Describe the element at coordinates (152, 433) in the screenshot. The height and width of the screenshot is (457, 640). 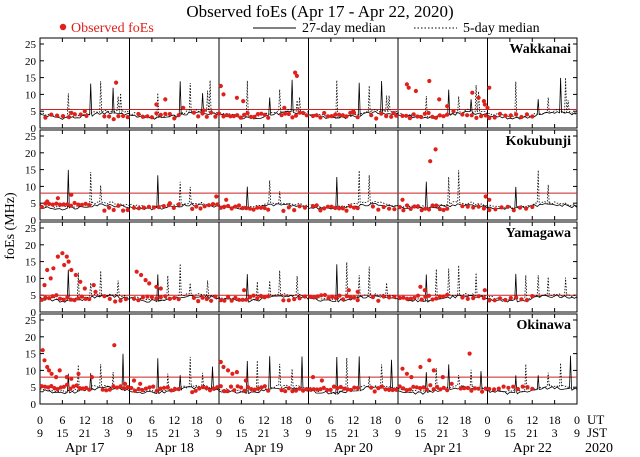
I see `x-tick-label-jst: 15` at that location.